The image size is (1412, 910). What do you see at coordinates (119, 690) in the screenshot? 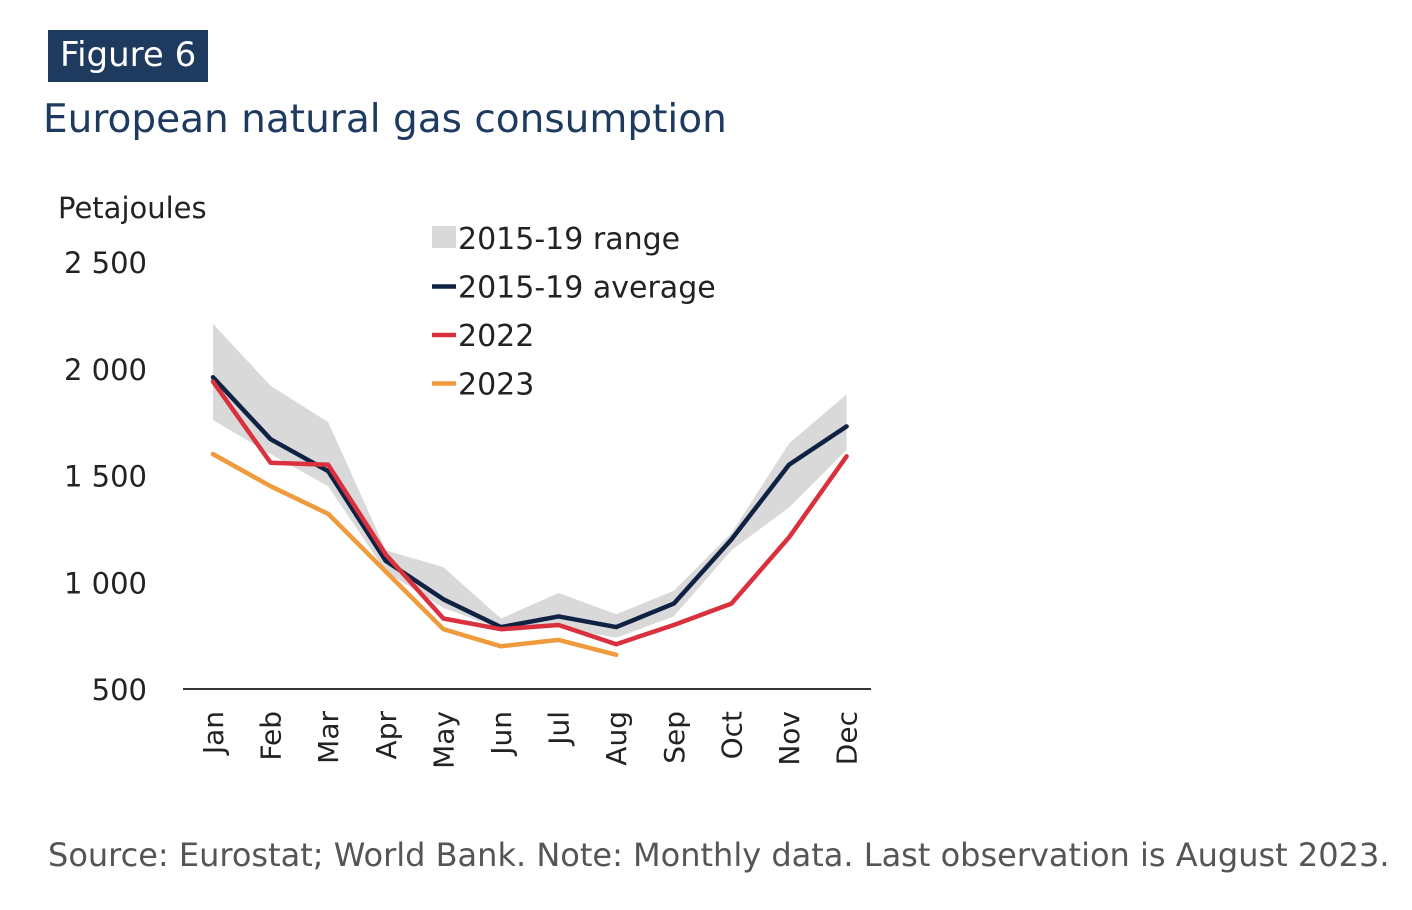
I see `y-tick-label: 500` at bounding box center [119, 690].